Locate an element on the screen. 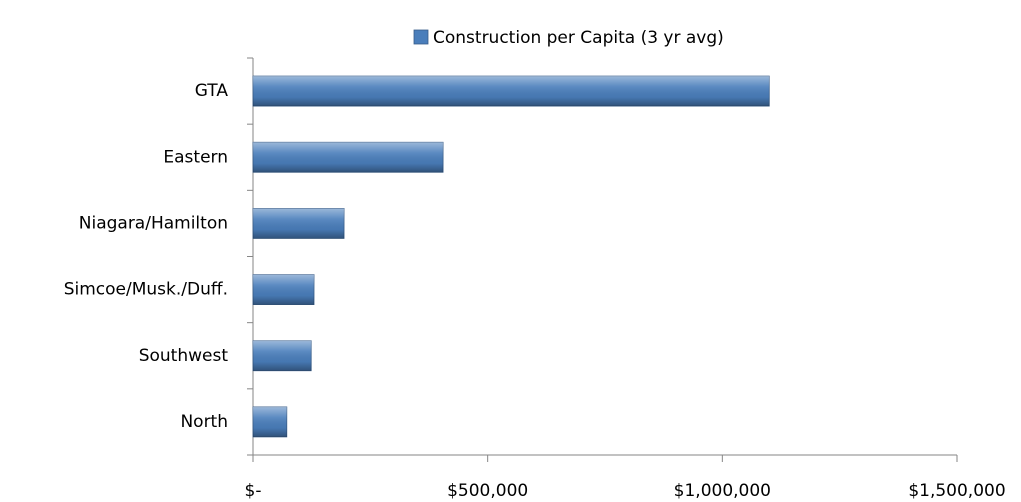  y-tick-label: Niagara/Hamilton is located at coordinates (153, 223).